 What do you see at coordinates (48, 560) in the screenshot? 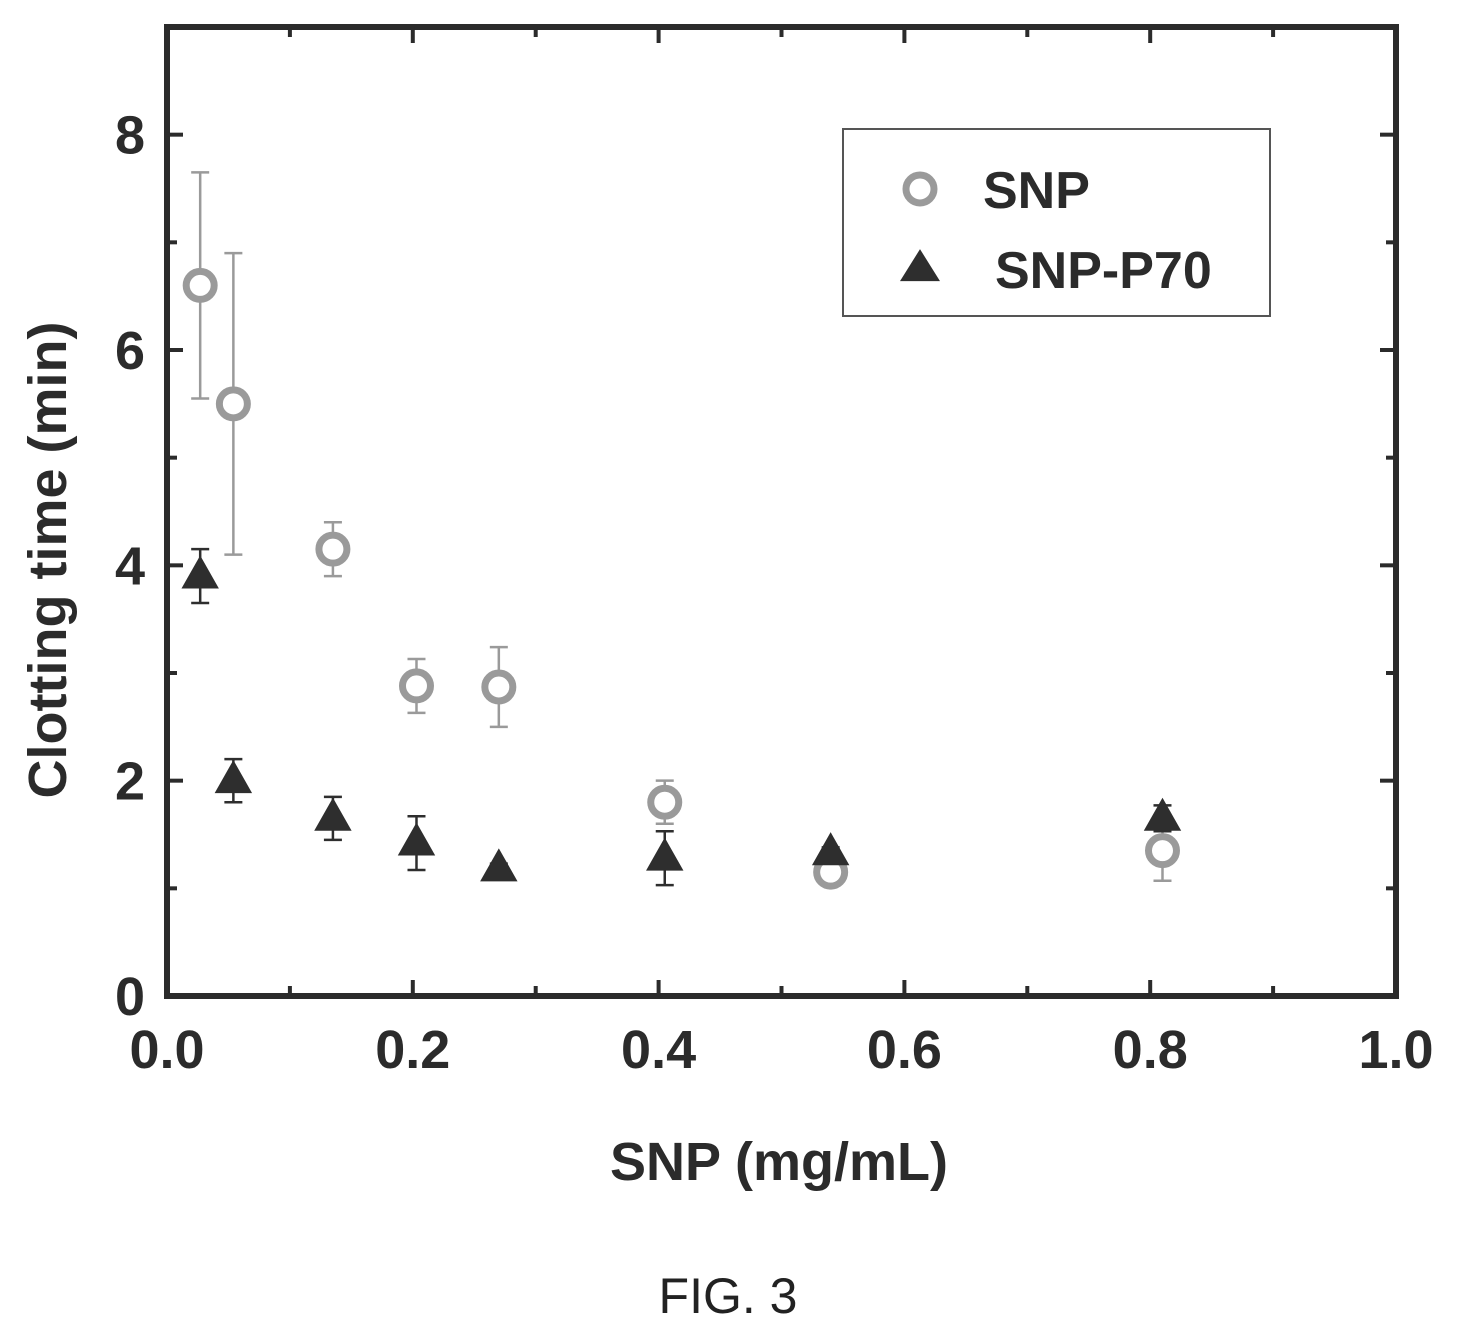
I see `y-axis-label: Clotting time (min)` at bounding box center [48, 560].